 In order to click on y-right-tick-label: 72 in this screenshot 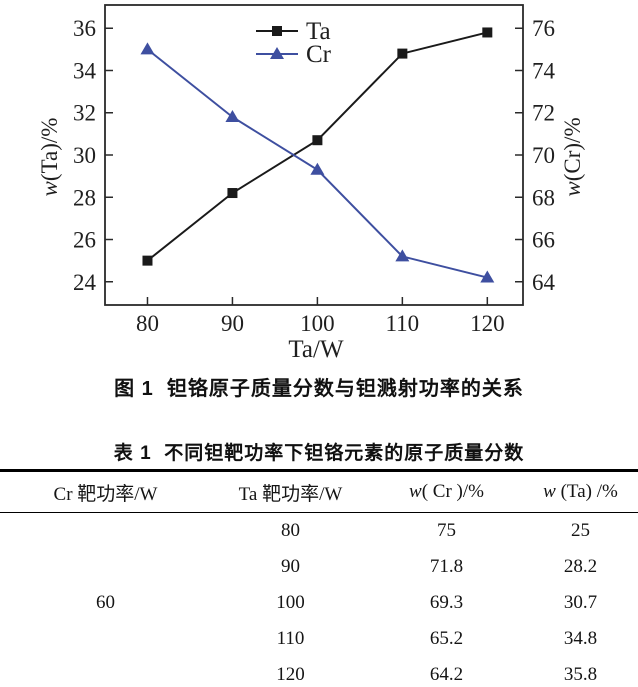, I will do `click(543, 113)`.